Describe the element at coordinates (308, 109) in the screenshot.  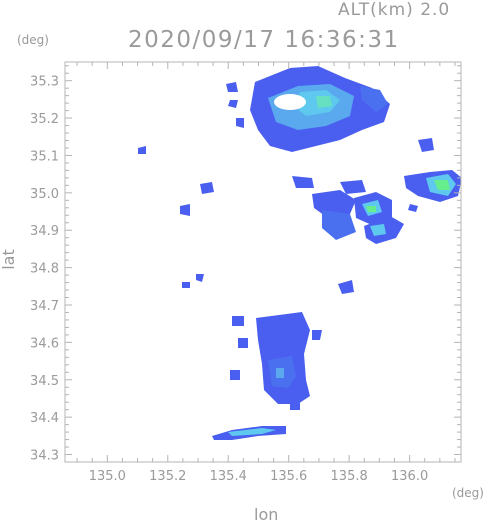
I see `echo-cluster-north` at that location.